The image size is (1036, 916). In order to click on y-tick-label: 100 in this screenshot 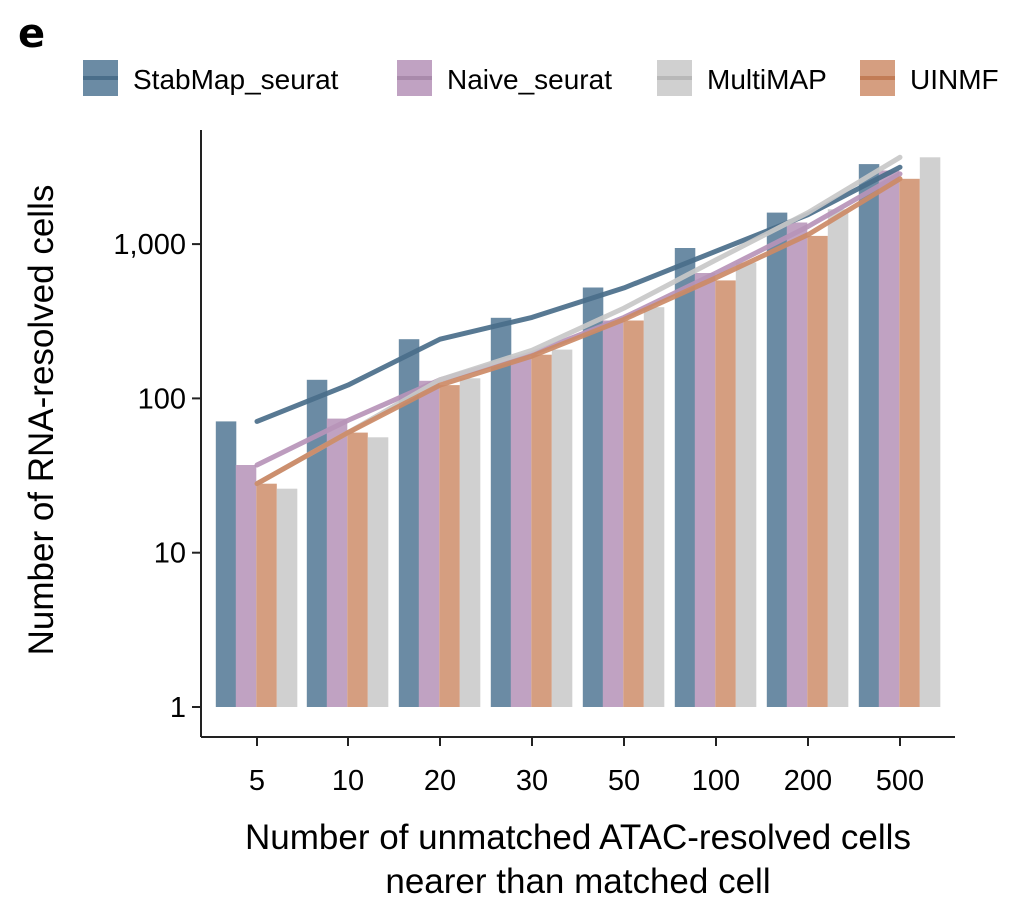, I will do `click(162, 399)`.